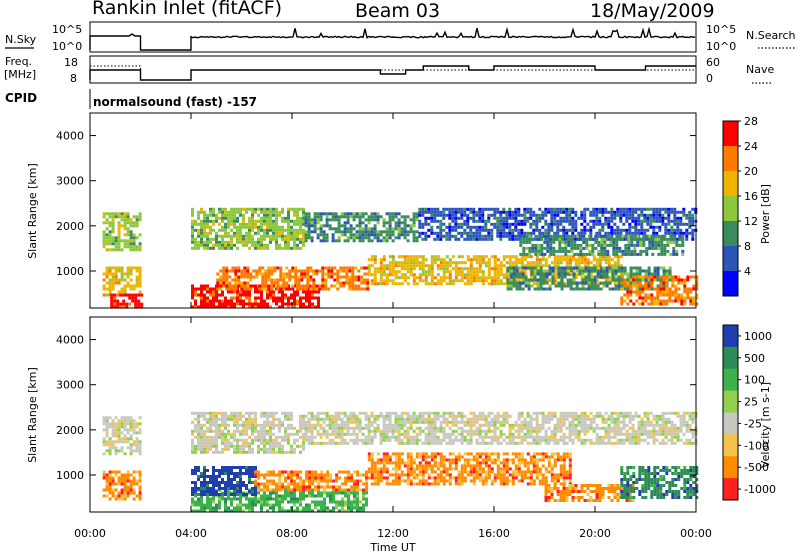 This screenshot has height=554, width=800. I want to click on nave-label: Nave, so click(760, 69).